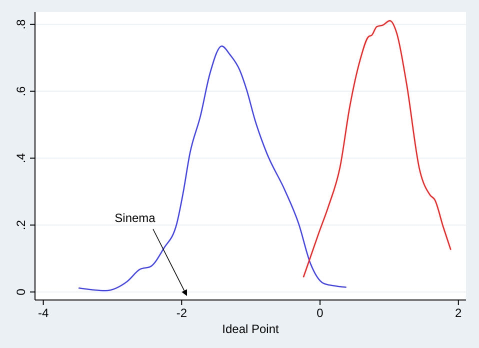  I want to click on x-tick-label: 0, so click(320, 313).